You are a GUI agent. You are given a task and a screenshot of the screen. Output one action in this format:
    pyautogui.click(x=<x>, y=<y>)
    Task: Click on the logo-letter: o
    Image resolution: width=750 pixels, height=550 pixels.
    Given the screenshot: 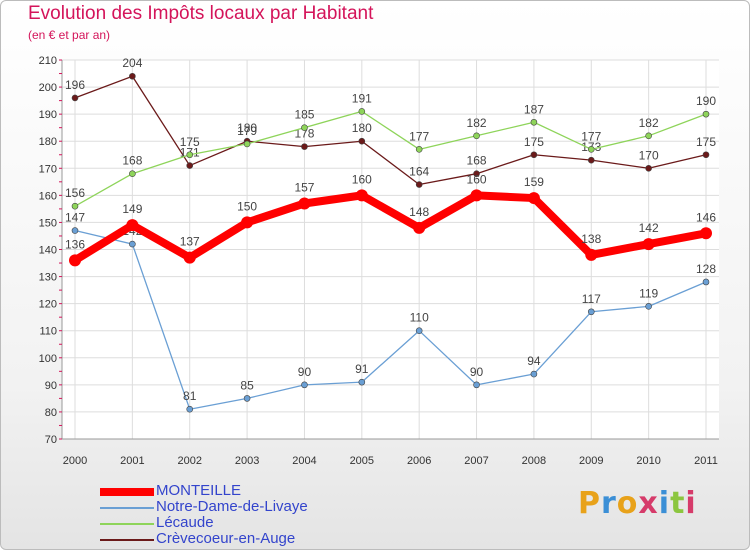 What is the action you would take?
    pyautogui.click(x=627, y=503)
    